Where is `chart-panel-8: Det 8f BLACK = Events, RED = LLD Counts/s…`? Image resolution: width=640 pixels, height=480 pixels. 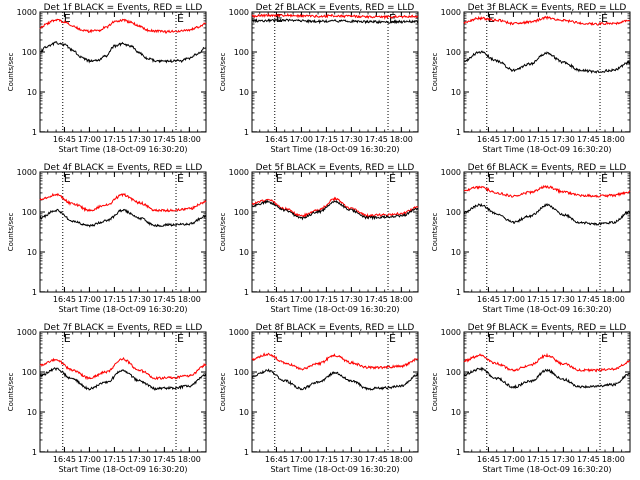
chart-panel-8: Det 8f BLACK = Events, RED = LLD Counts/s… is located at coordinates (319, 398).